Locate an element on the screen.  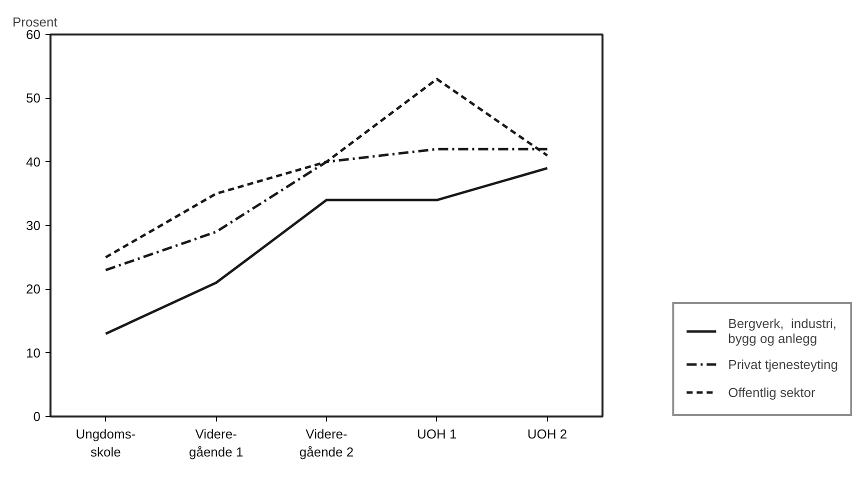
y-tick-label: 0 is located at coordinates (37, 416).